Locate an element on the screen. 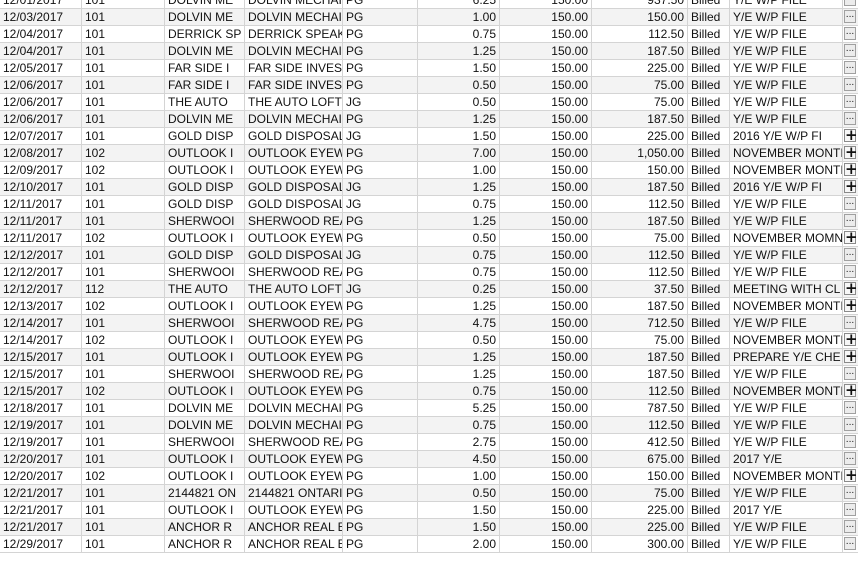 The height and width of the screenshot is (562, 858). client-code-cell: FAR SIDE I is located at coordinates (205, 85).